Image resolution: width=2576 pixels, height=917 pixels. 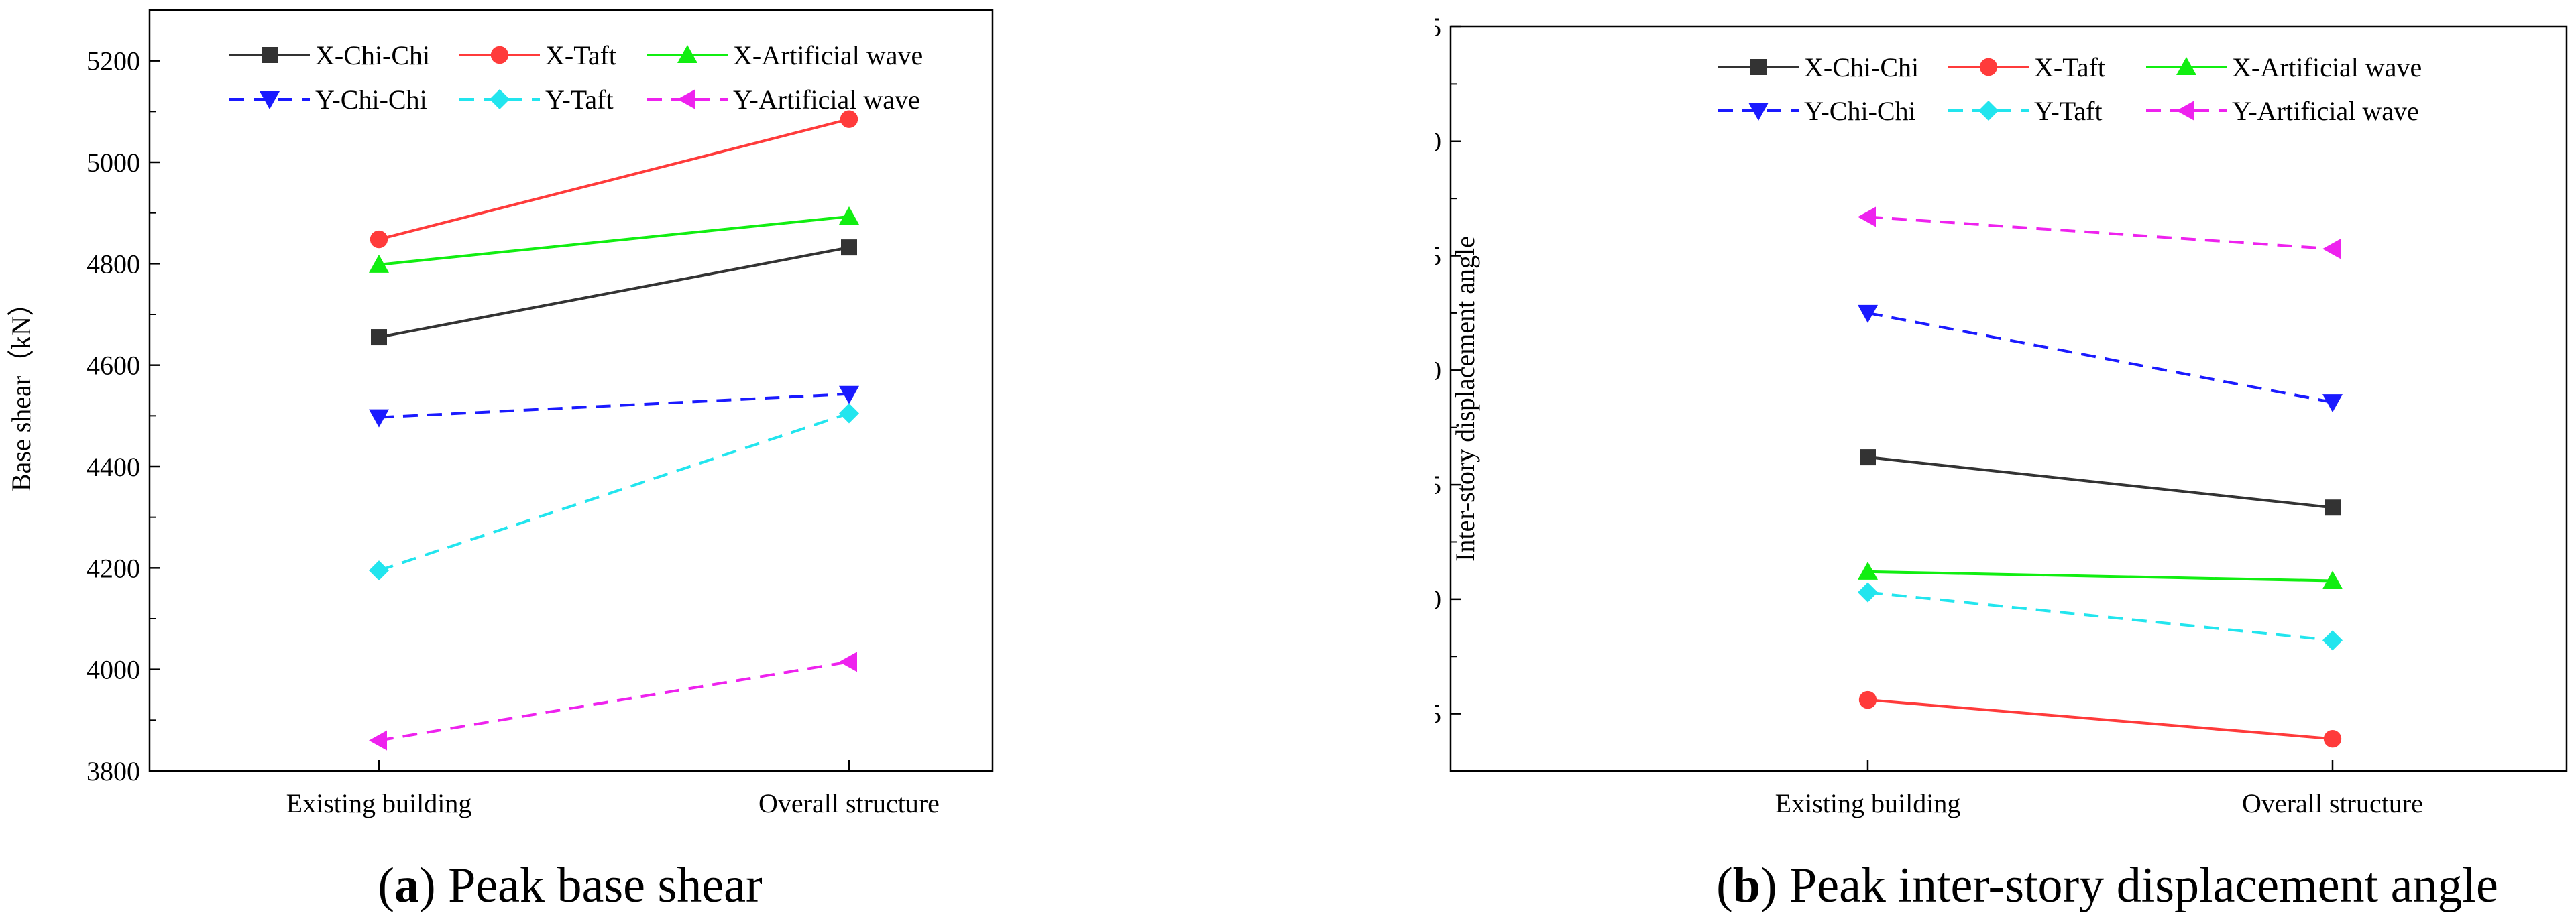 I want to click on caption: (a) Peak base shear, so click(x=570, y=885).